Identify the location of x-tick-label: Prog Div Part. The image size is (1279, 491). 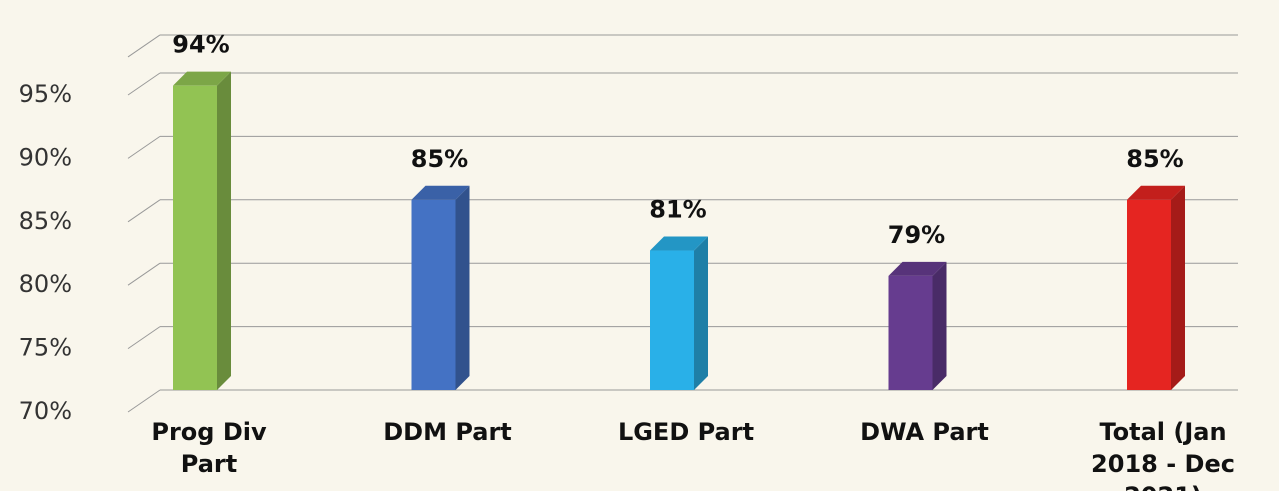
(209, 448).